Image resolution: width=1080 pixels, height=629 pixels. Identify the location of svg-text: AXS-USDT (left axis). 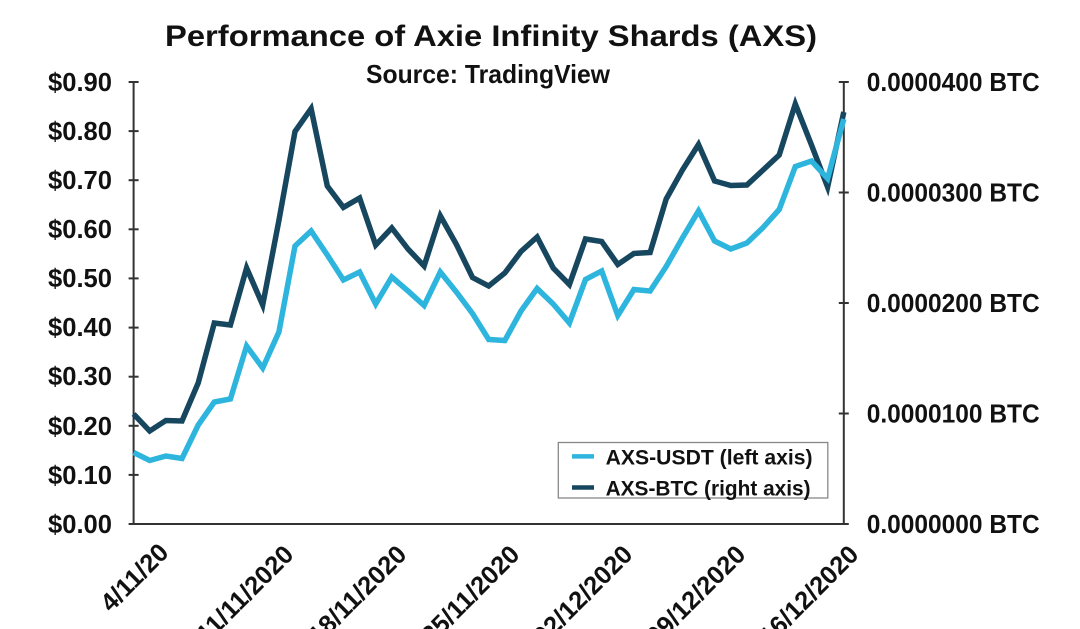
(709, 458).